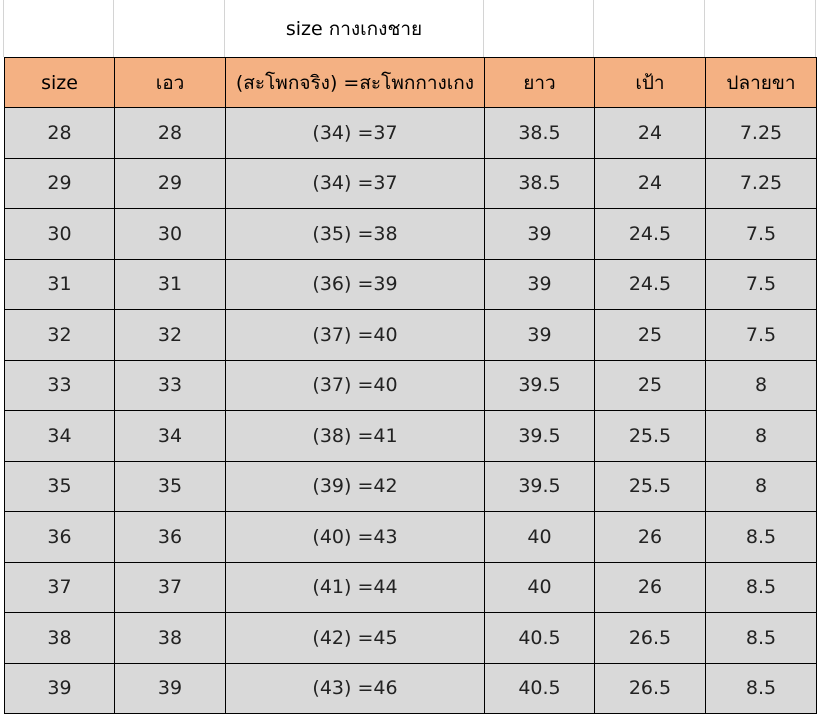 Image resolution: width=820 pixels, height=723 pixels. I want to click on column-header: ยาว, so click(539, 82).